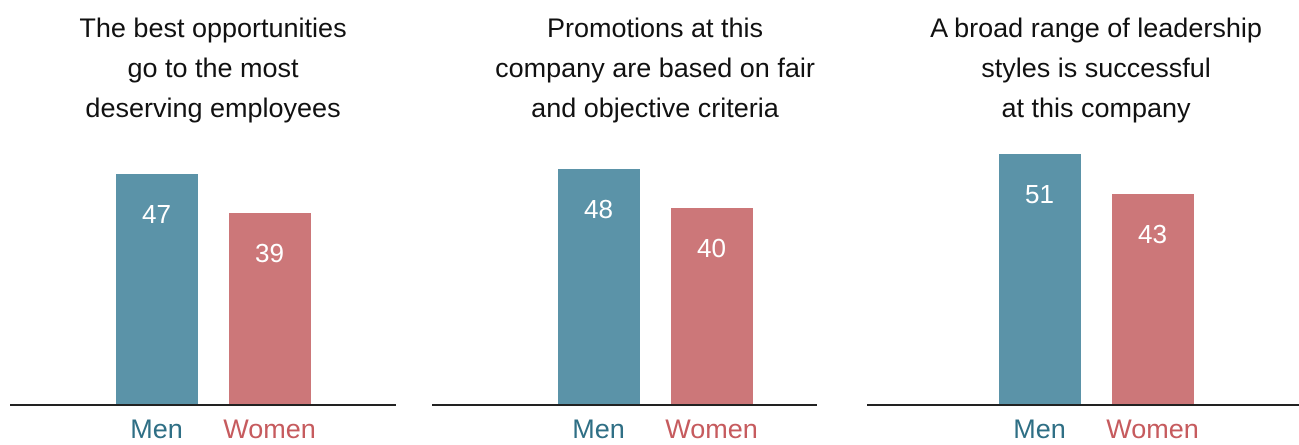 Image resolution: width=1299 pixels, height=445 pixels. What do you see at coordinates (655, 28) in the screenshot?
I see `chart-title-line: Promotions at this` at bounding box center [655, 28].